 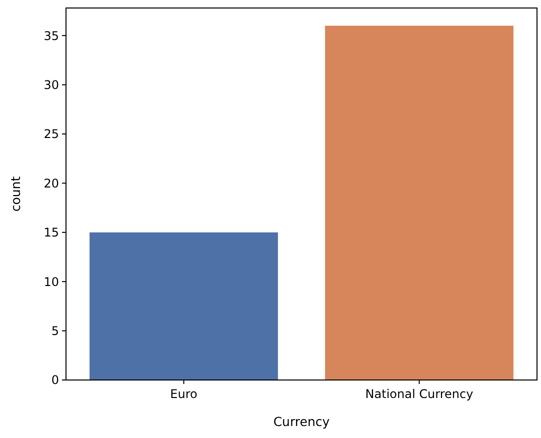 I want to click on y-tick-label: 5, so click(x=55, y=331).